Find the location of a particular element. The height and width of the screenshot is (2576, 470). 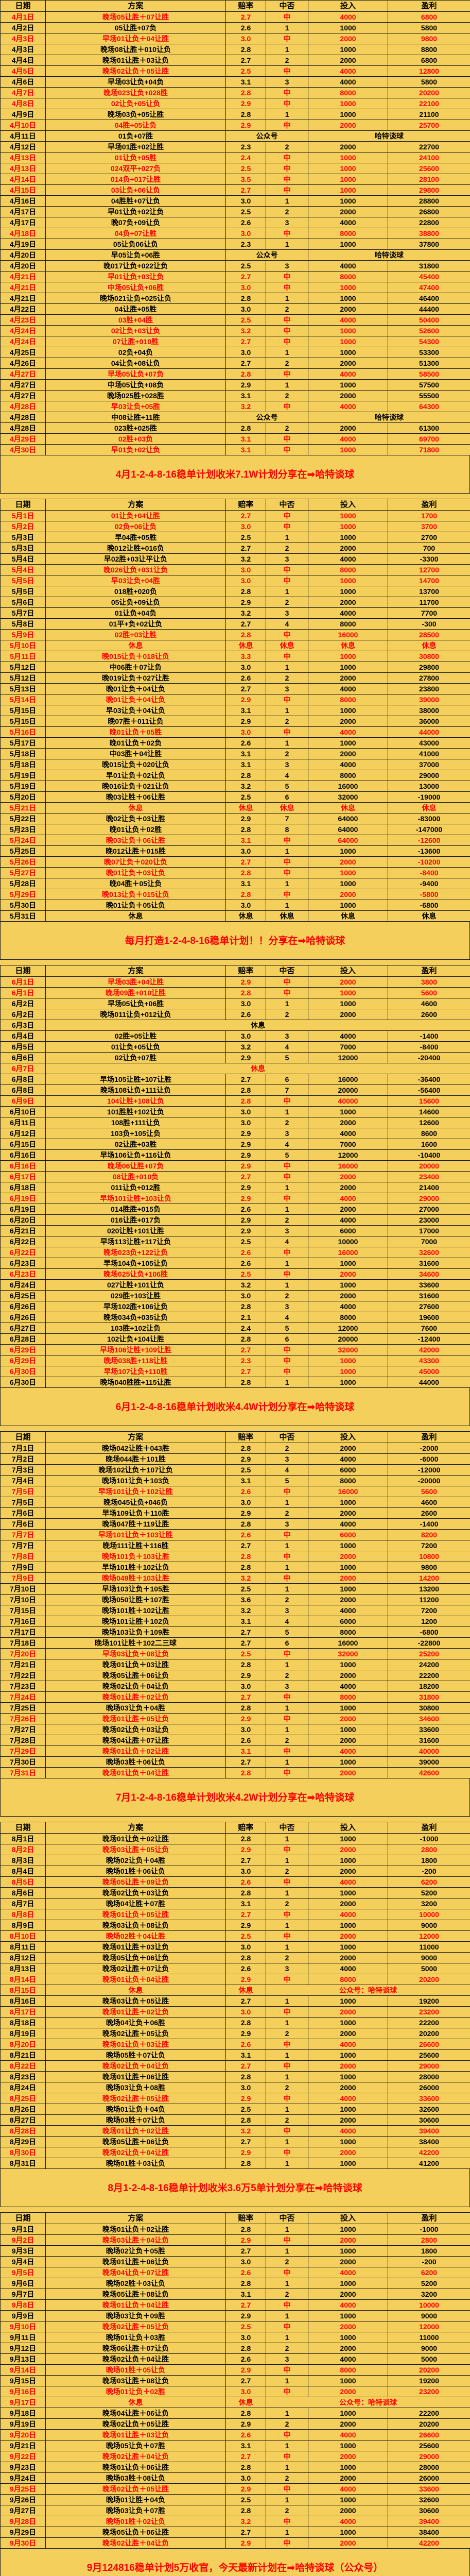

cell-stake: 20000 is located at coordinates (348, 1090).